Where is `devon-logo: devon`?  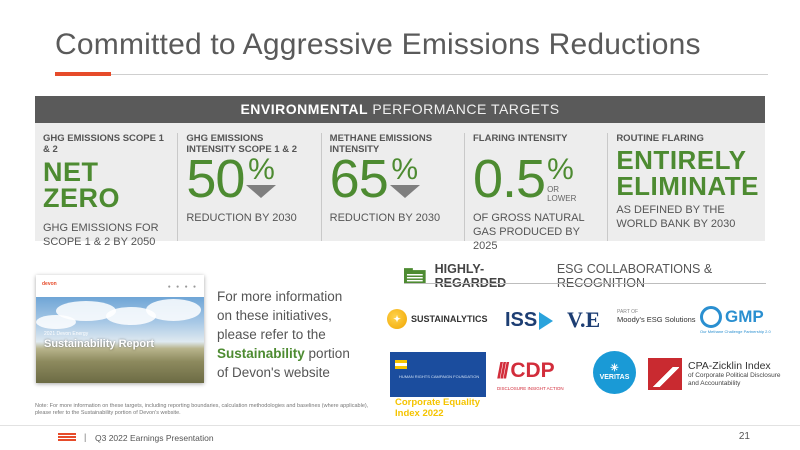 devon-logo: devon is located at coordinates (49, 284).